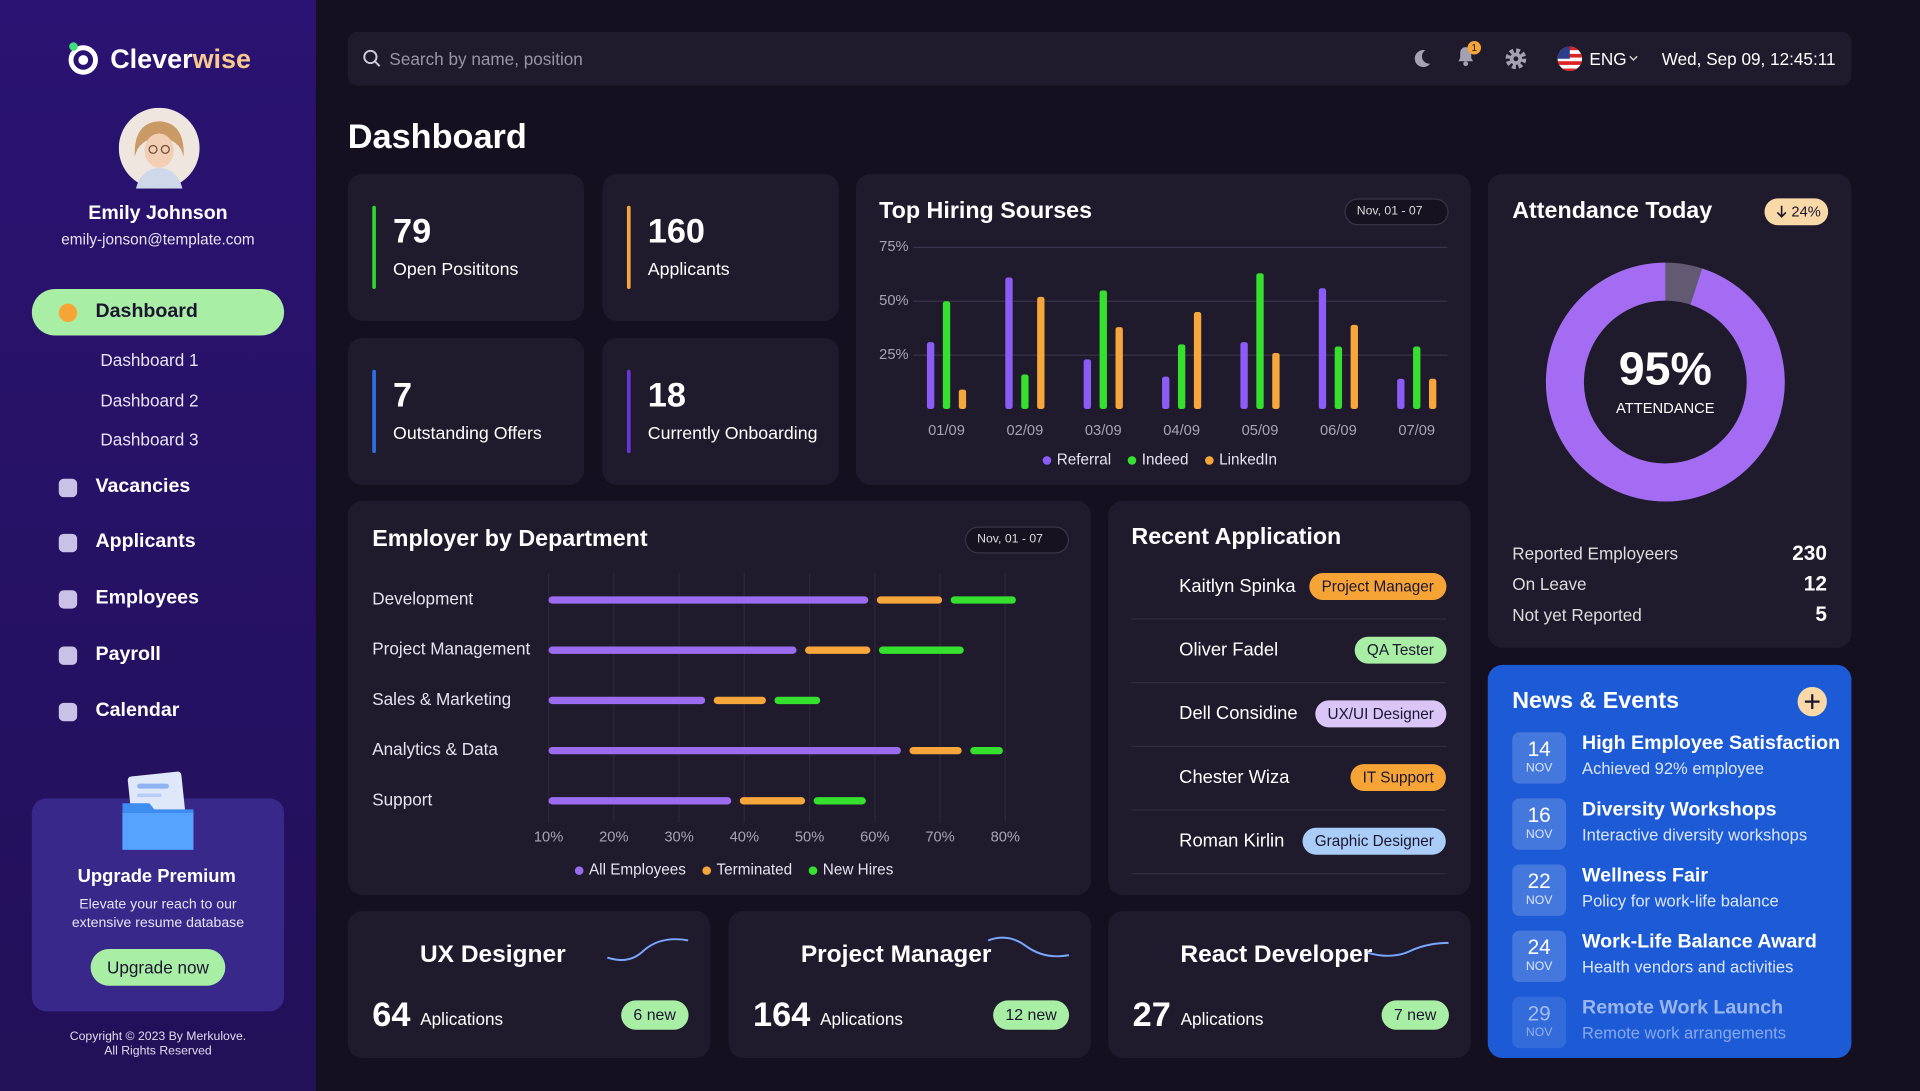  What do you see at coordinates (1645, 876) in the screenshot?
I see `news-title: Wellness Fair` at bounding box center [1645, 876].